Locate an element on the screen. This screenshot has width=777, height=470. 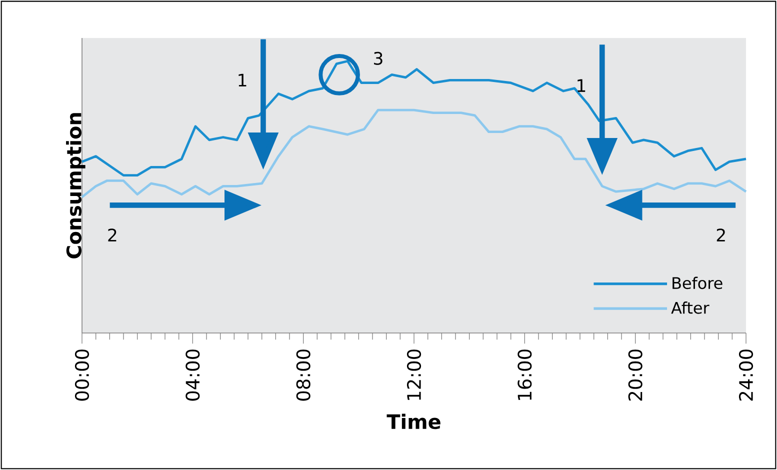
legend-label: Before is located at coordinates (697, 283).